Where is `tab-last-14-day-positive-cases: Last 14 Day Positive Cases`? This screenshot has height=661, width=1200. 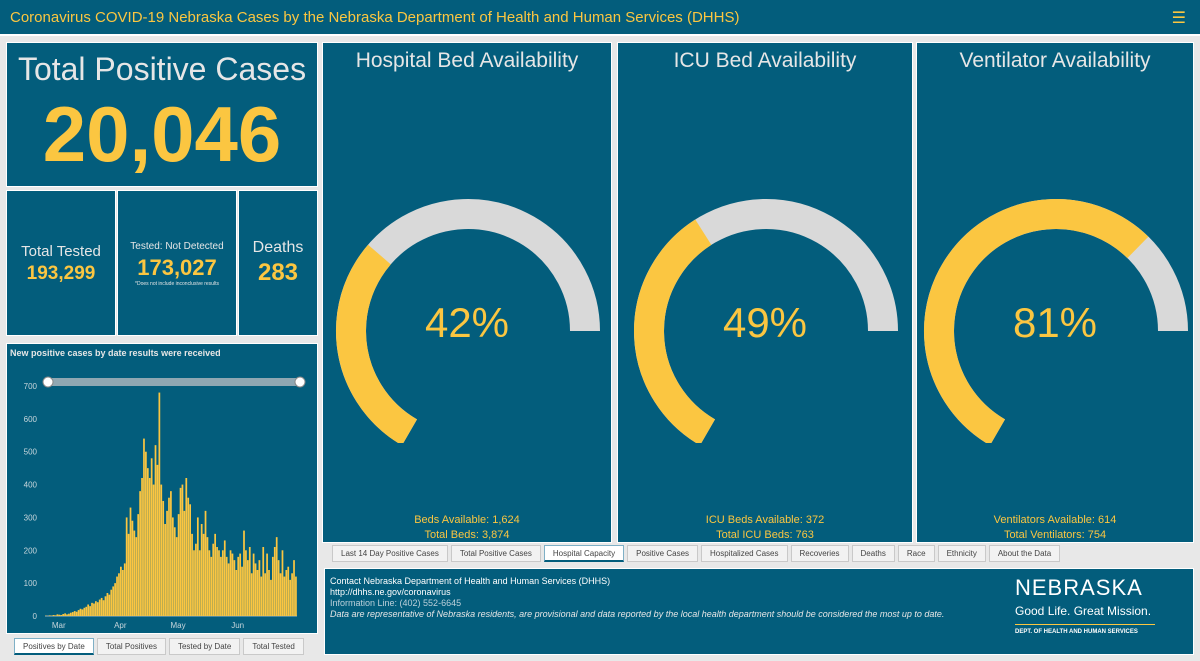 tab-last-14-day-positive-cases: Last 14 Day Positive Cases is located at coordinates (390, 553).